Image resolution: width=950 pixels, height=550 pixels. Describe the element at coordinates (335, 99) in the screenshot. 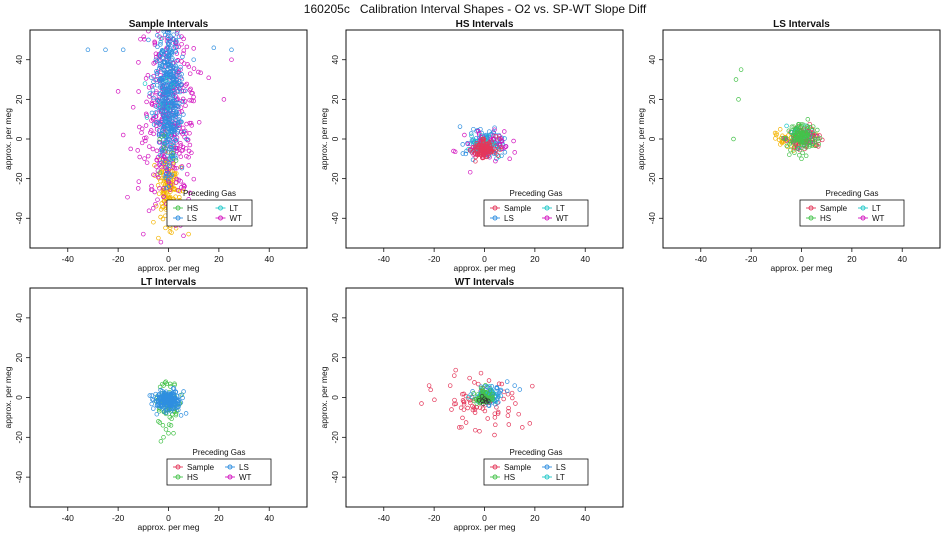

I see `y-tick-label: 20` at that location.